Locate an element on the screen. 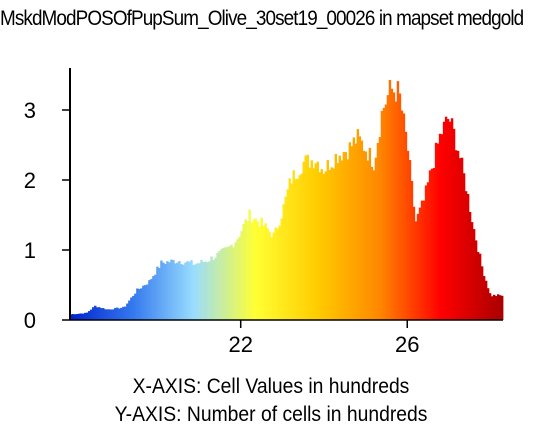 The image size is (542, 442). x-ticks: 22 26 is located at coordinates (323, 338).